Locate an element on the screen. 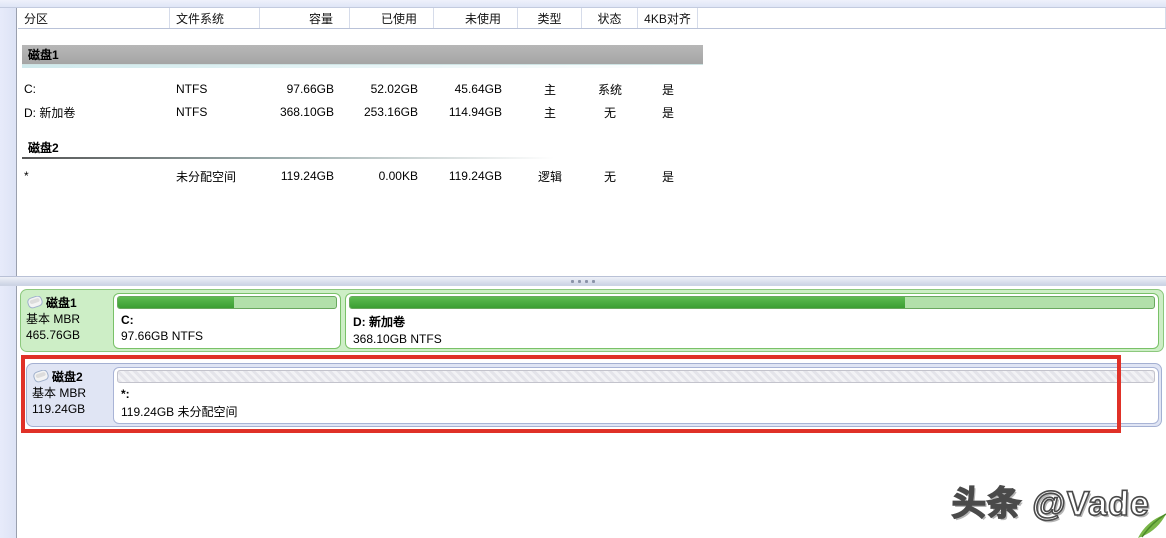  disk1-group-row: 磁盘1 is located at coordinates (362, 56).